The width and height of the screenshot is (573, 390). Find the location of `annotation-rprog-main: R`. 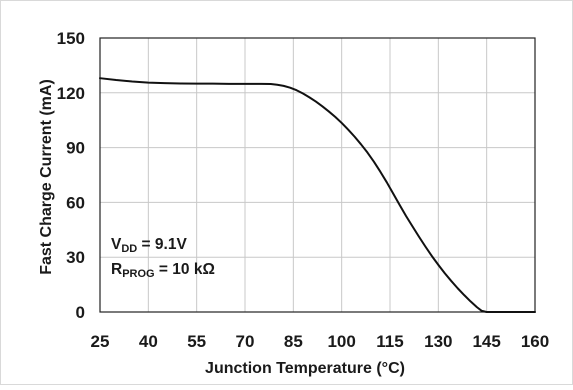

annotation-rprog-main: R is located at coordinates (116, 269).